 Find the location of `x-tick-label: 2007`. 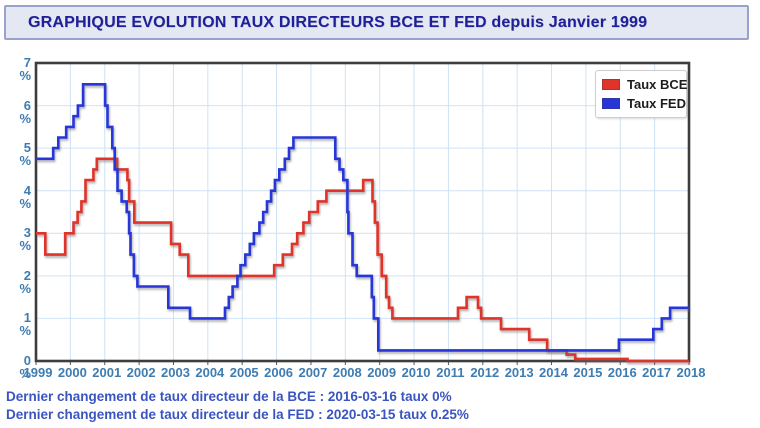

x-tick-label: 2007 is located at coordinates (313, 372).